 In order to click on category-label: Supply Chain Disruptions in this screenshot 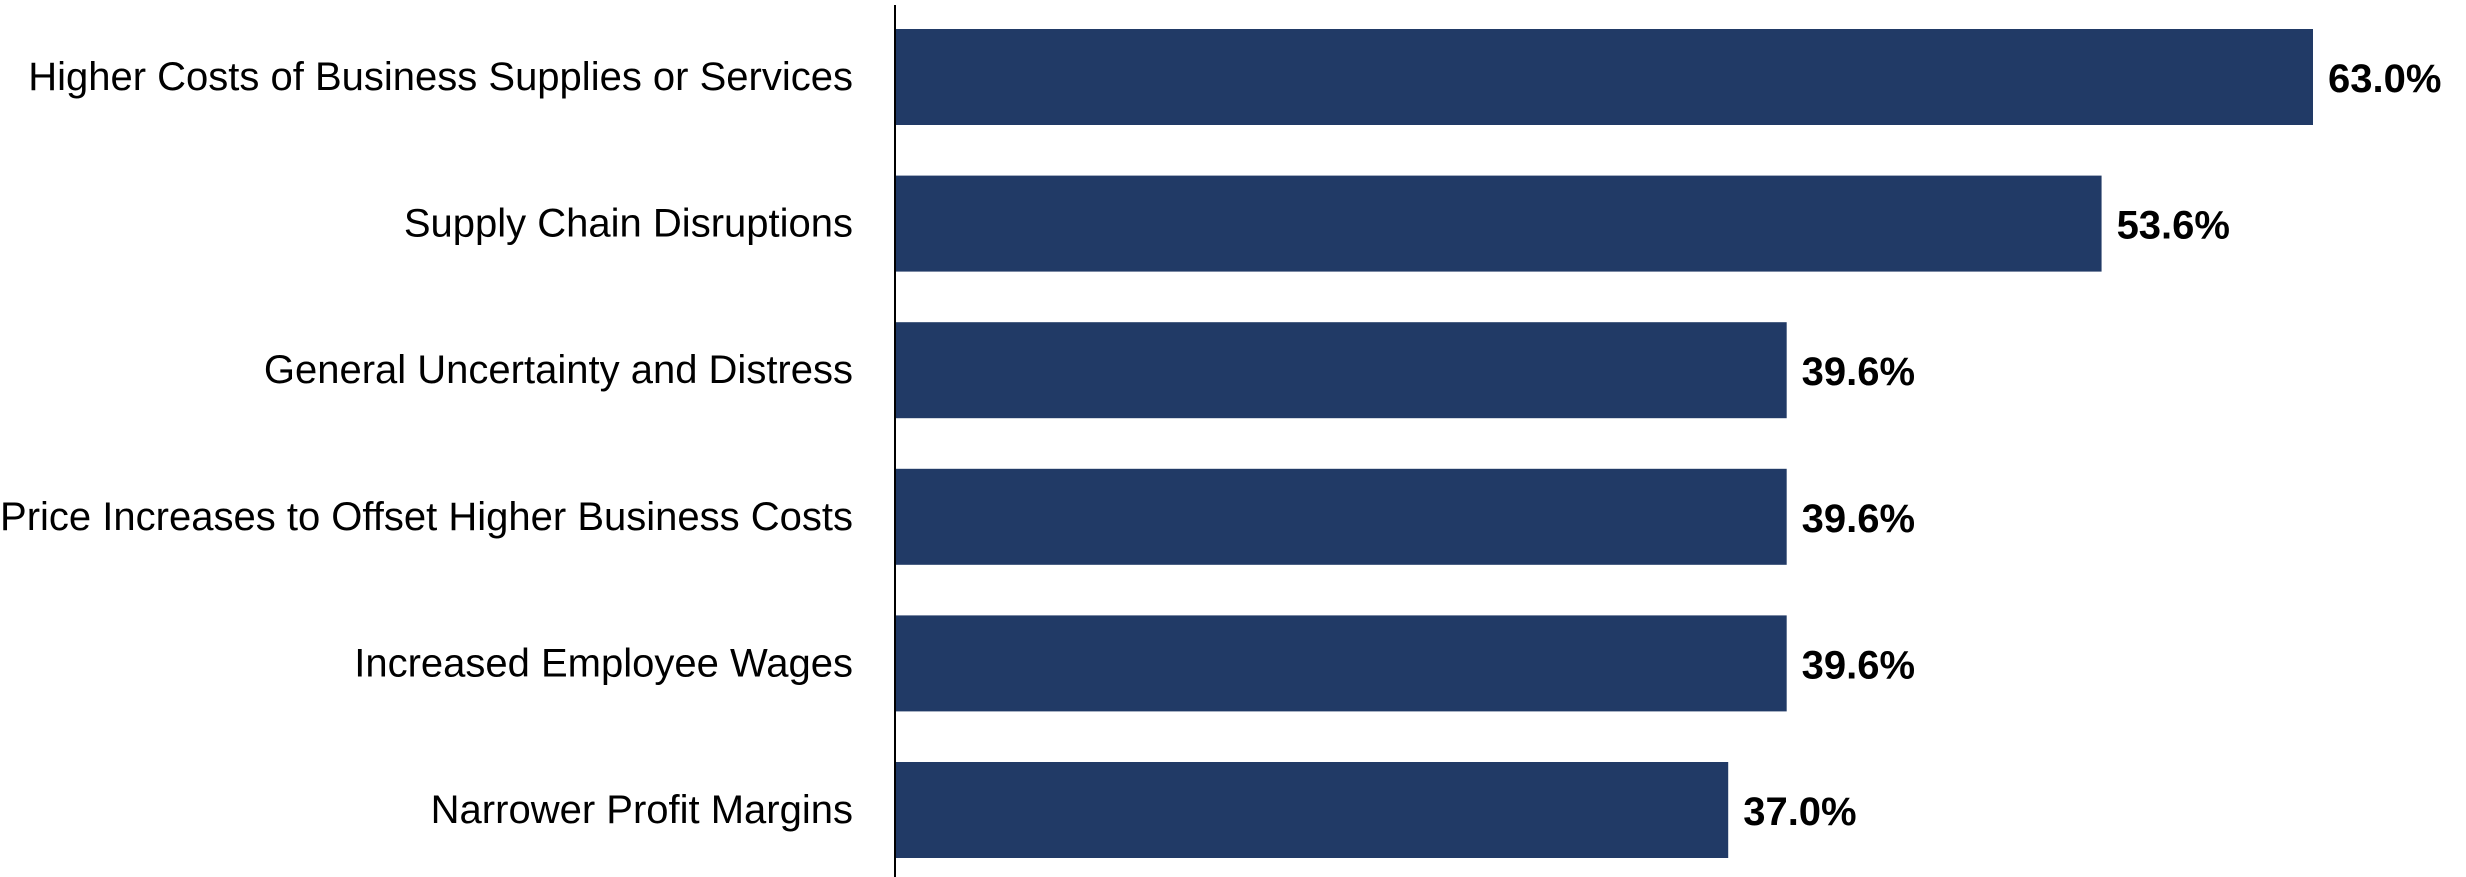, I will do `click(628, 224)`.